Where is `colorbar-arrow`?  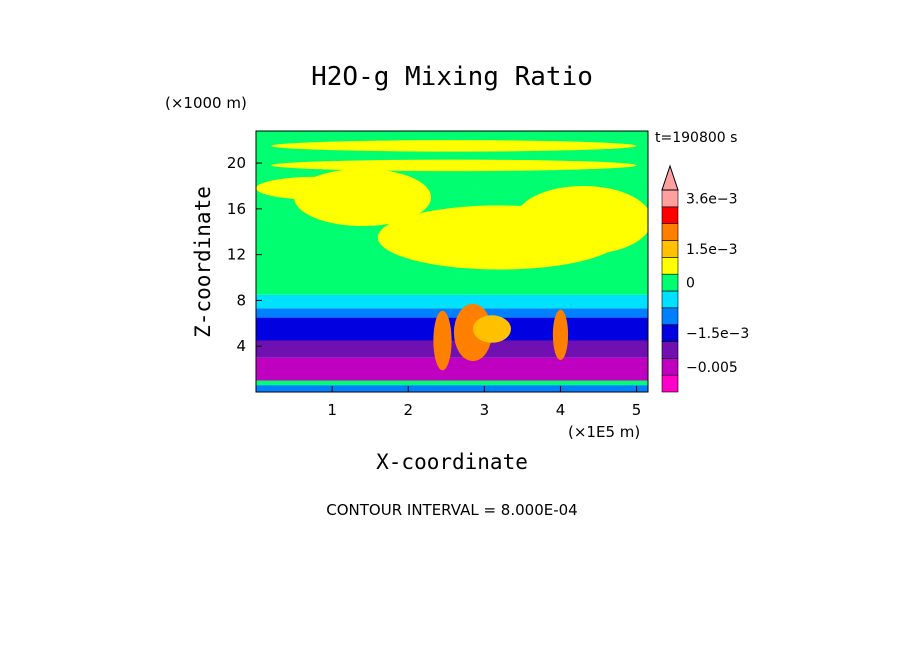 colorbar-arrow is located at coordinates (670, 177).